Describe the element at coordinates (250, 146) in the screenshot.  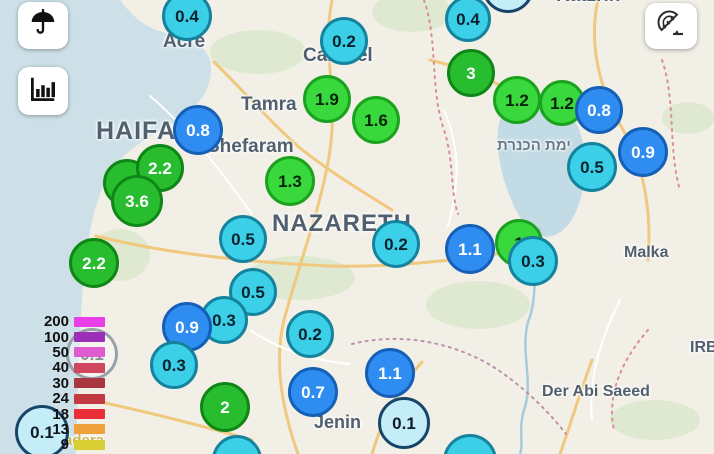
I see `map-label-shefaram: Shefaram` at that location.